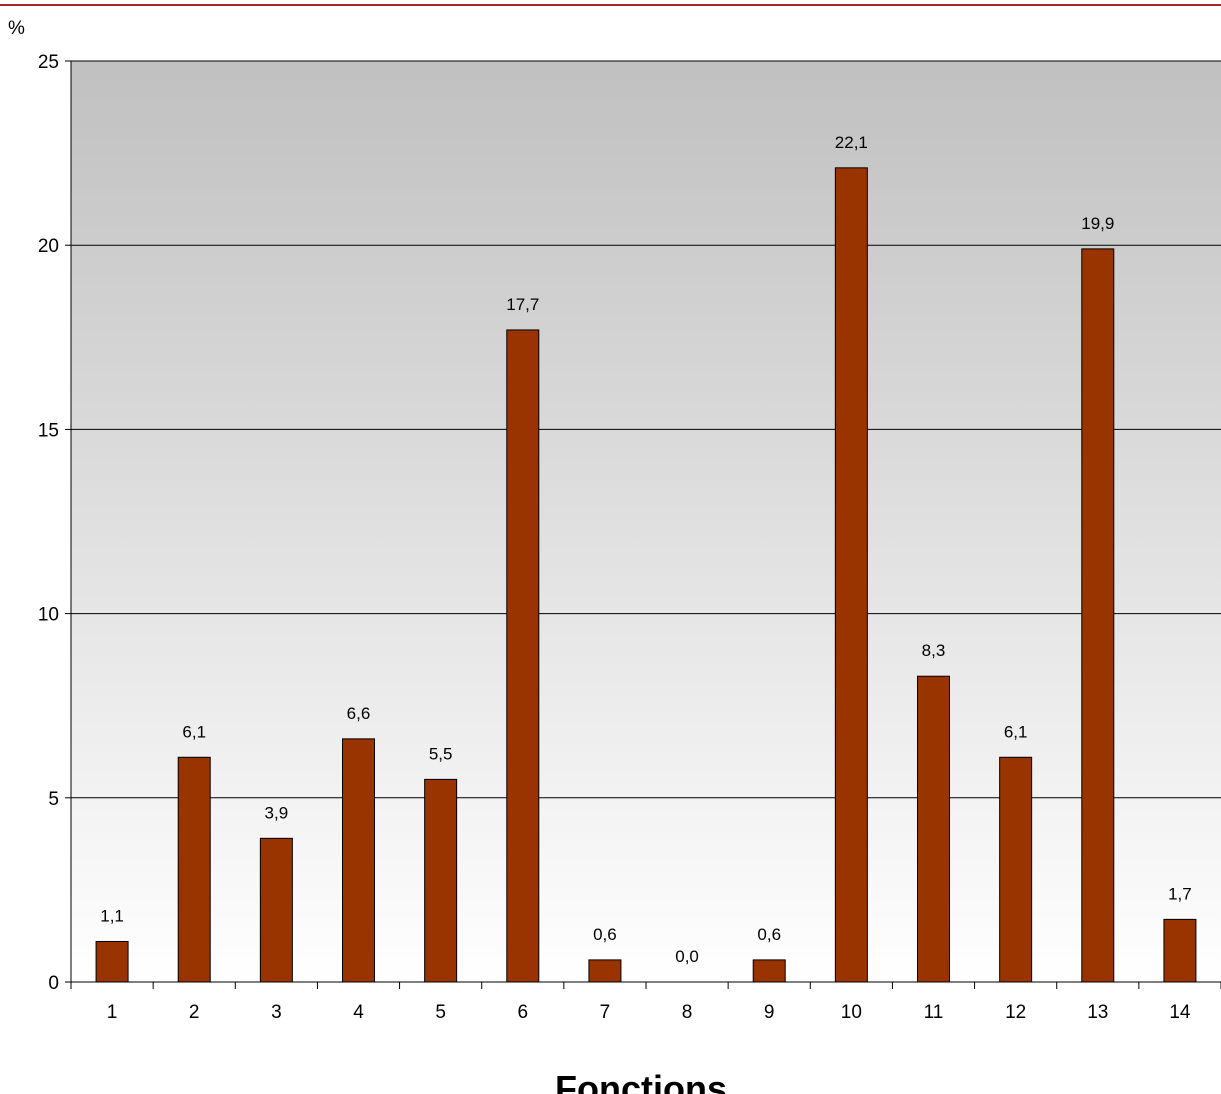 The image size is (1221, 1094). I want to click on data-label-12: 6,1, so click(1016, 731).